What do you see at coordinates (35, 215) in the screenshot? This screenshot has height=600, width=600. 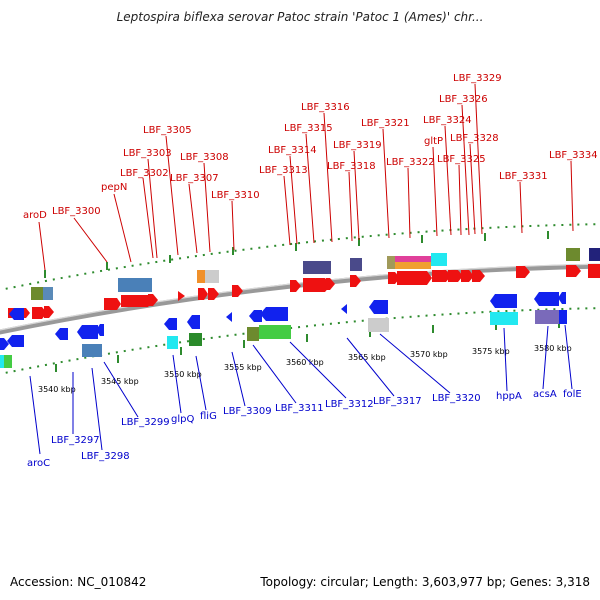 I see `gene-label: aroD` at bounding box center [35, 215].